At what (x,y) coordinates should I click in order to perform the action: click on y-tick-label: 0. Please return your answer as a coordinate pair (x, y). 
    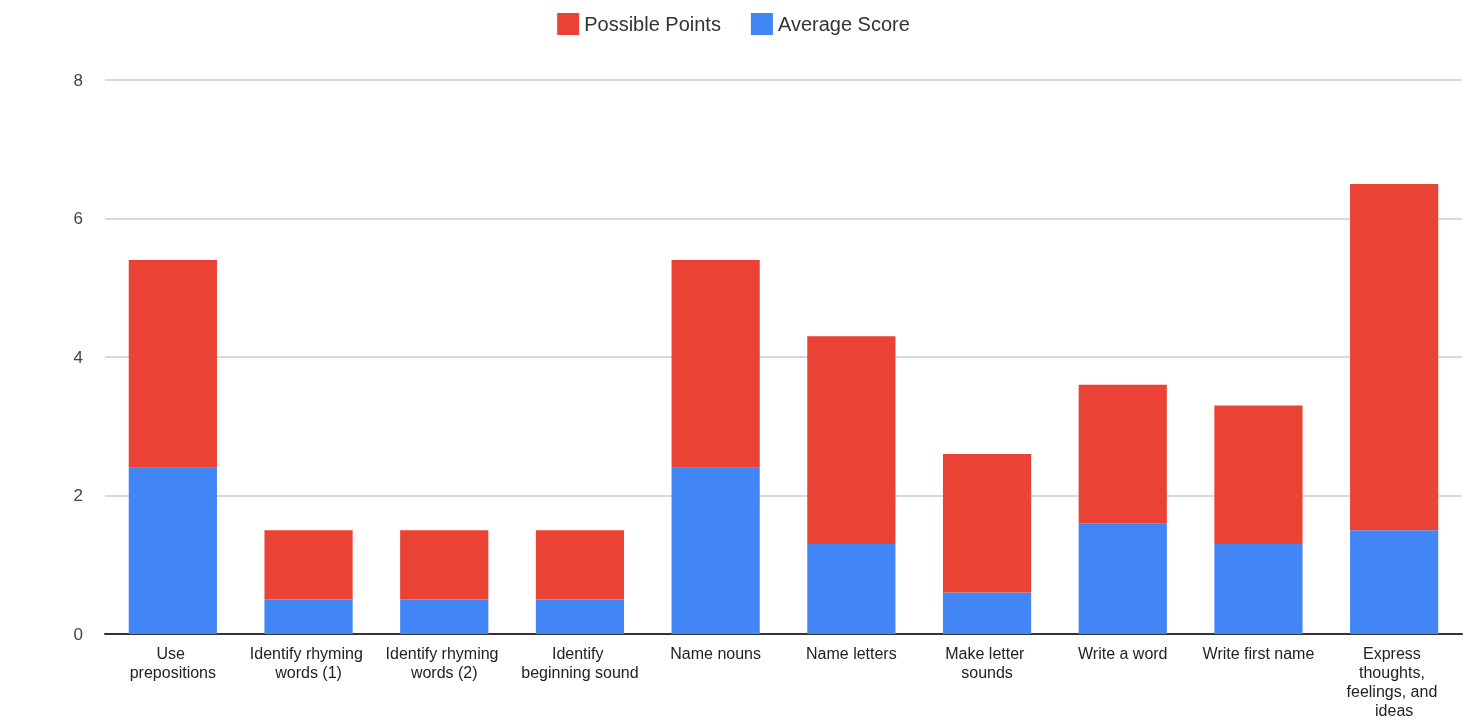
    Looking at the image, I should click on (78, 634).